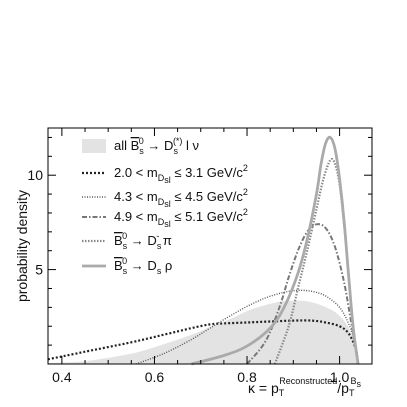 The width and height of the screenshot is (407, 407). What do you see at coordinates (62, 377) in the screenshot?
I see `x-tick-label: 0.4` at bounding box center [62, 377].